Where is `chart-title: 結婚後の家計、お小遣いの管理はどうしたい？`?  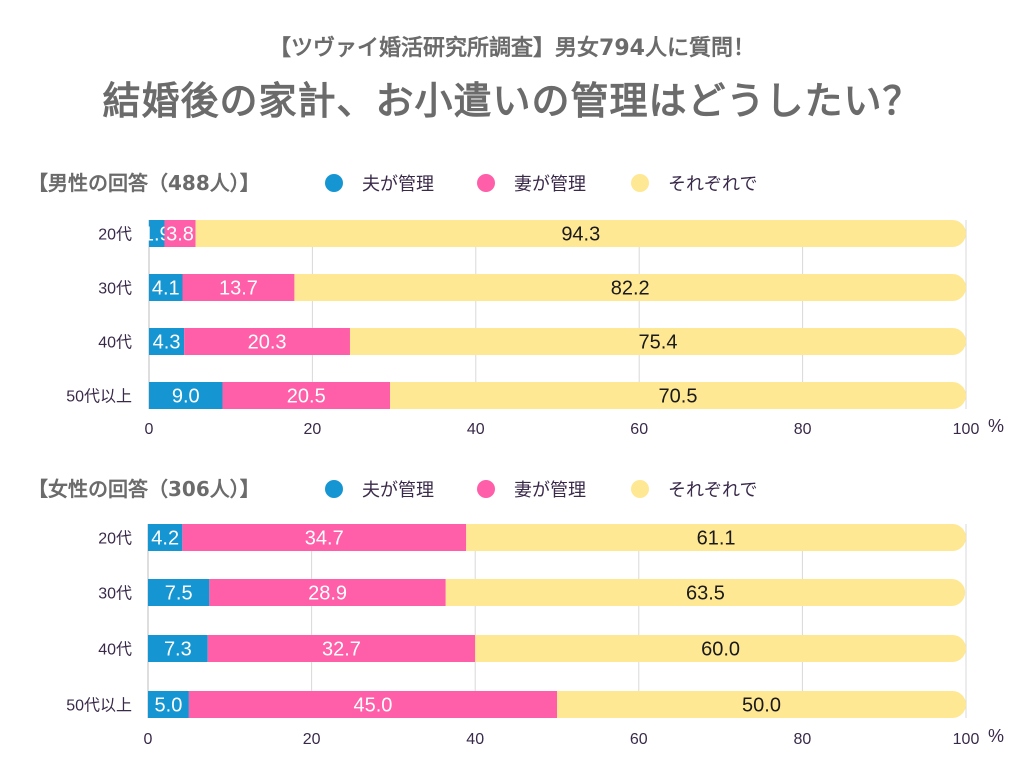
chart-title: 結婚後の家計、お小遣いの管理はどうしたい？ is located at coordinates (512, 101).